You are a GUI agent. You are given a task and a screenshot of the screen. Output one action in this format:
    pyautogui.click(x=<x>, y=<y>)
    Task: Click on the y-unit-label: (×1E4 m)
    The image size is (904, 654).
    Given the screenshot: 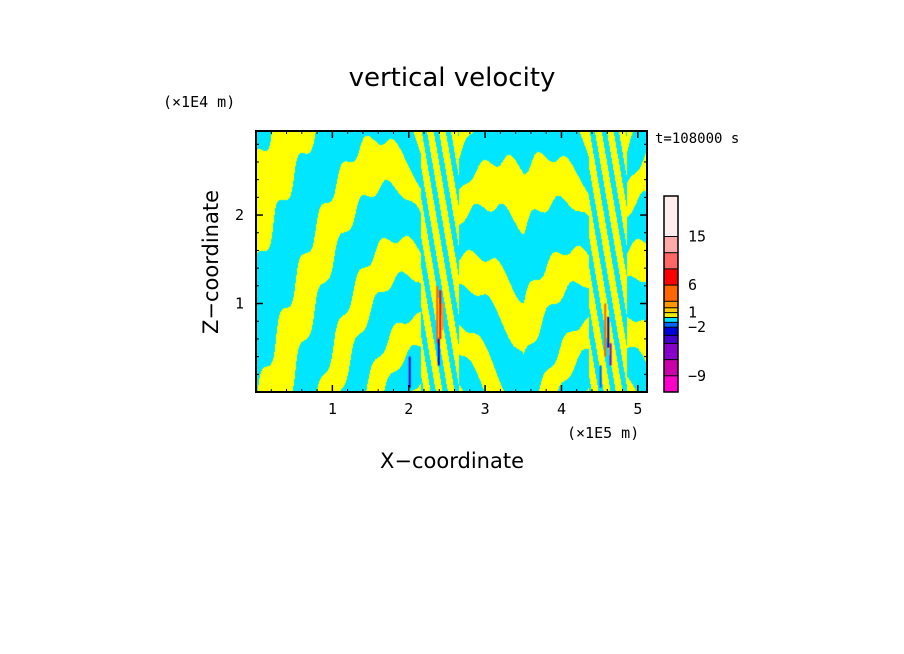 What is the action you would take?
    pyautogui.click(x=199, y=102)
    